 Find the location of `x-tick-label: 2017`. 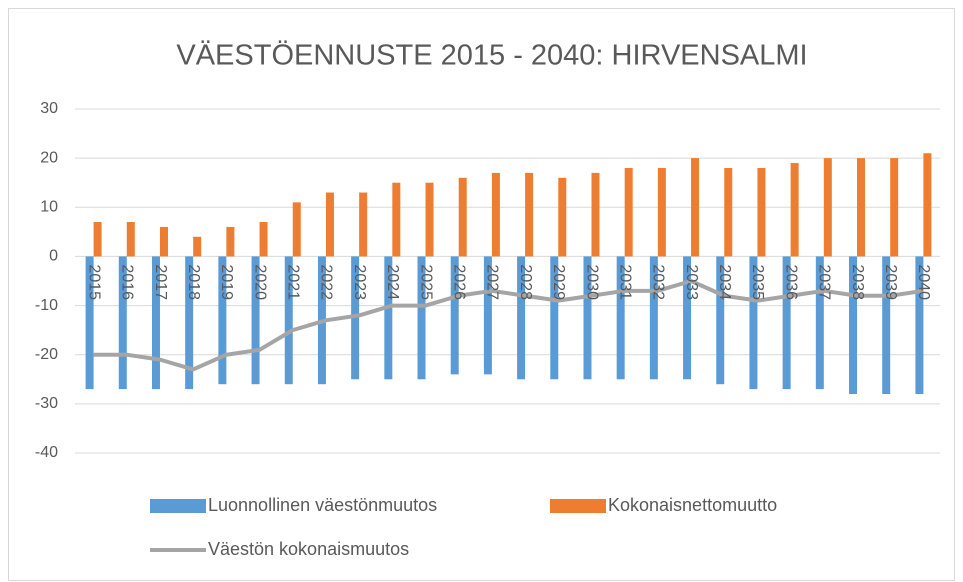

x-tick-label: 2017 is located at coordinates (160, 282).